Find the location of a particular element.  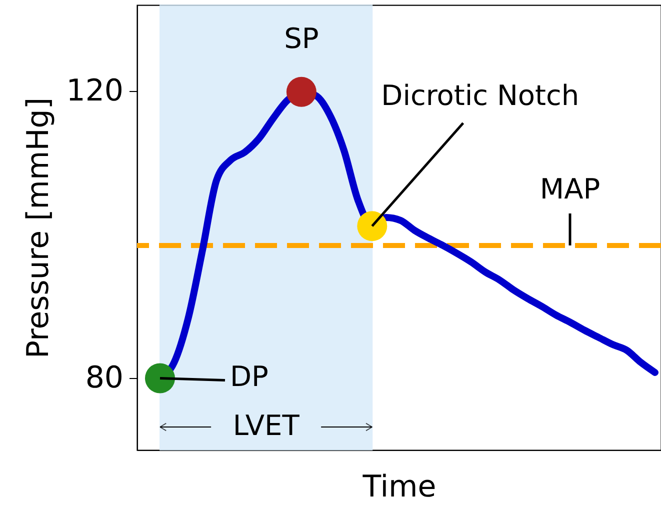

x-axis-title: Time is located at coordinates (399, 487).